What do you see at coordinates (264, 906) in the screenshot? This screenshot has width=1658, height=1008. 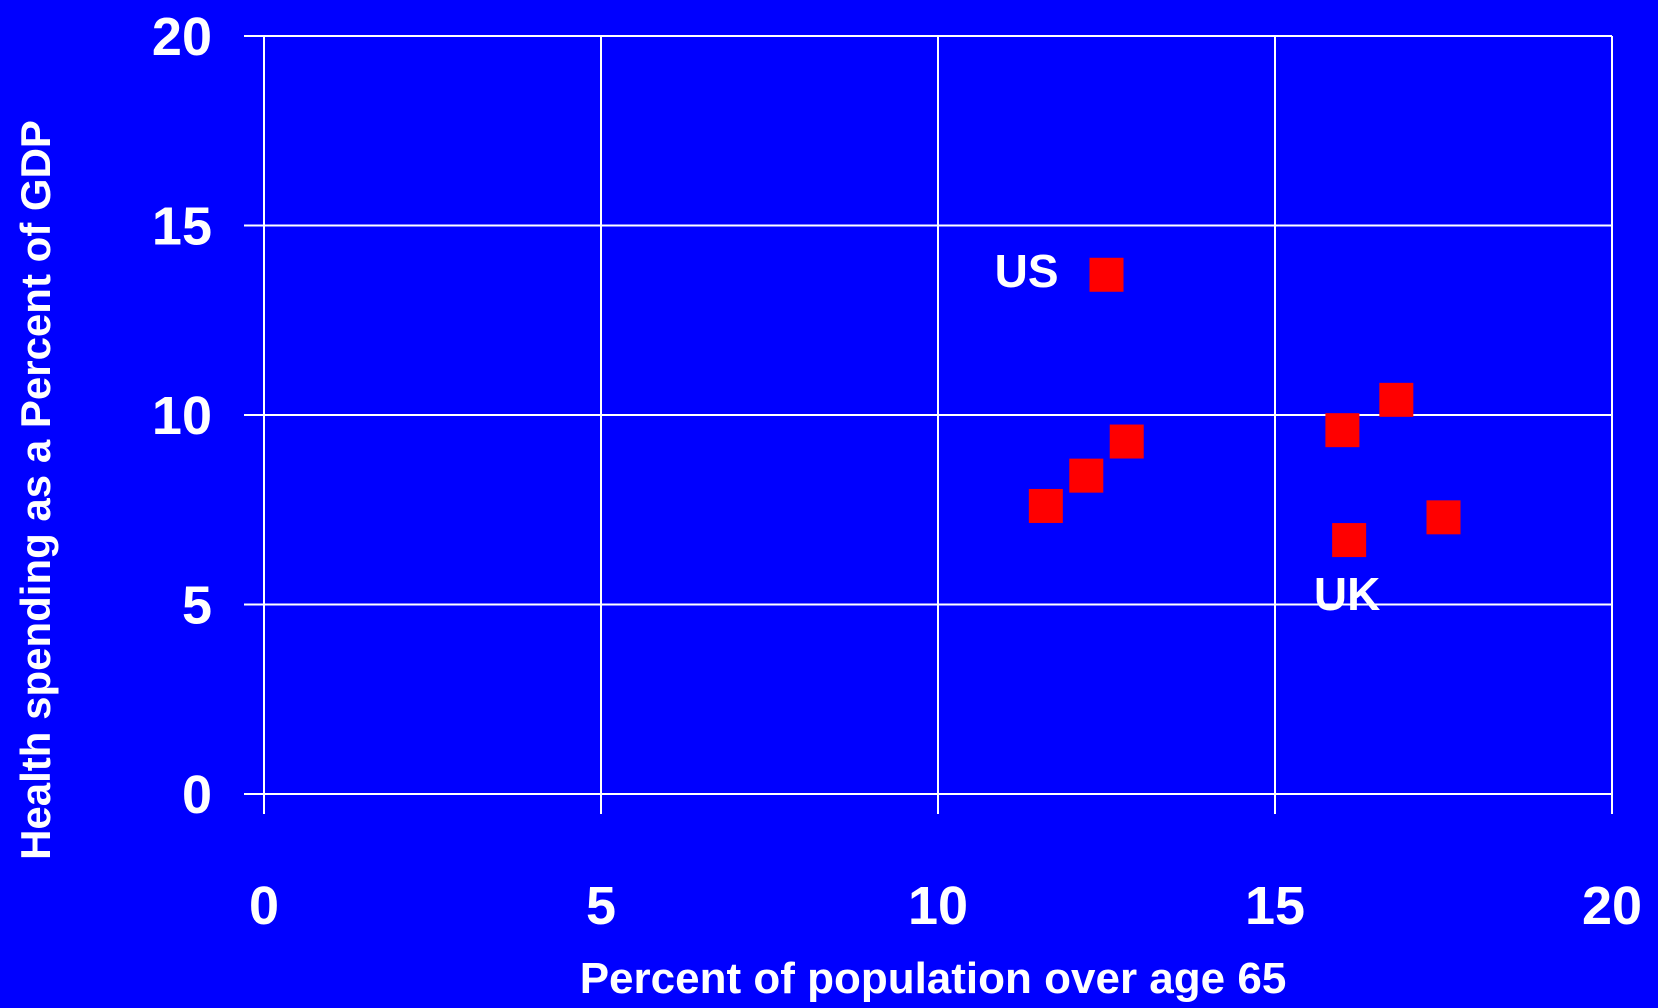 I see `x-tick-label: 0` at bounding box center [264, 906].